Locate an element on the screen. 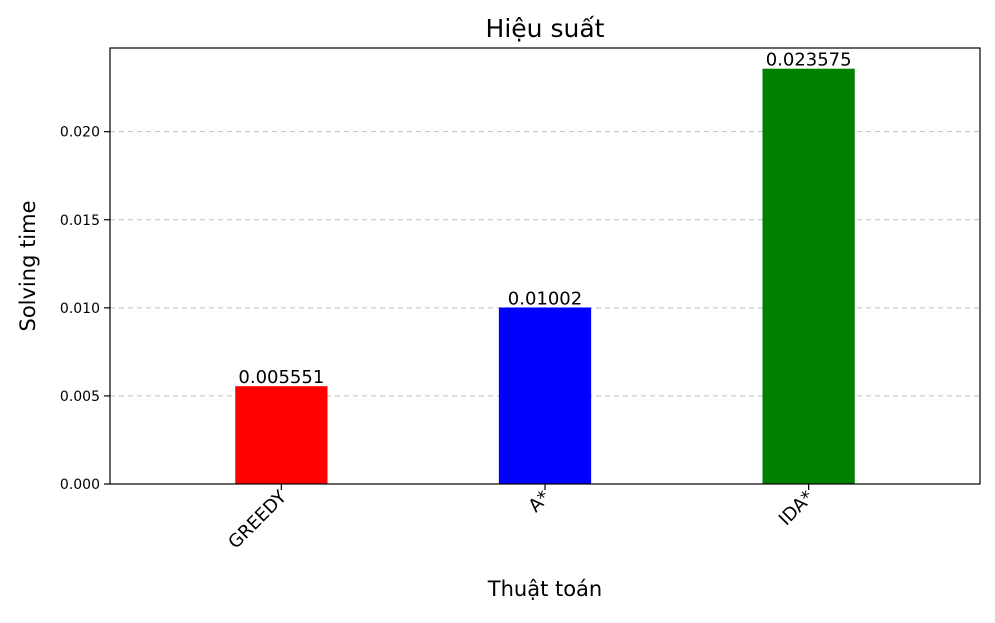 The width and height of the screenshot is (995, 623). value-label: 0.005551 is located at coordinates (281, 377).